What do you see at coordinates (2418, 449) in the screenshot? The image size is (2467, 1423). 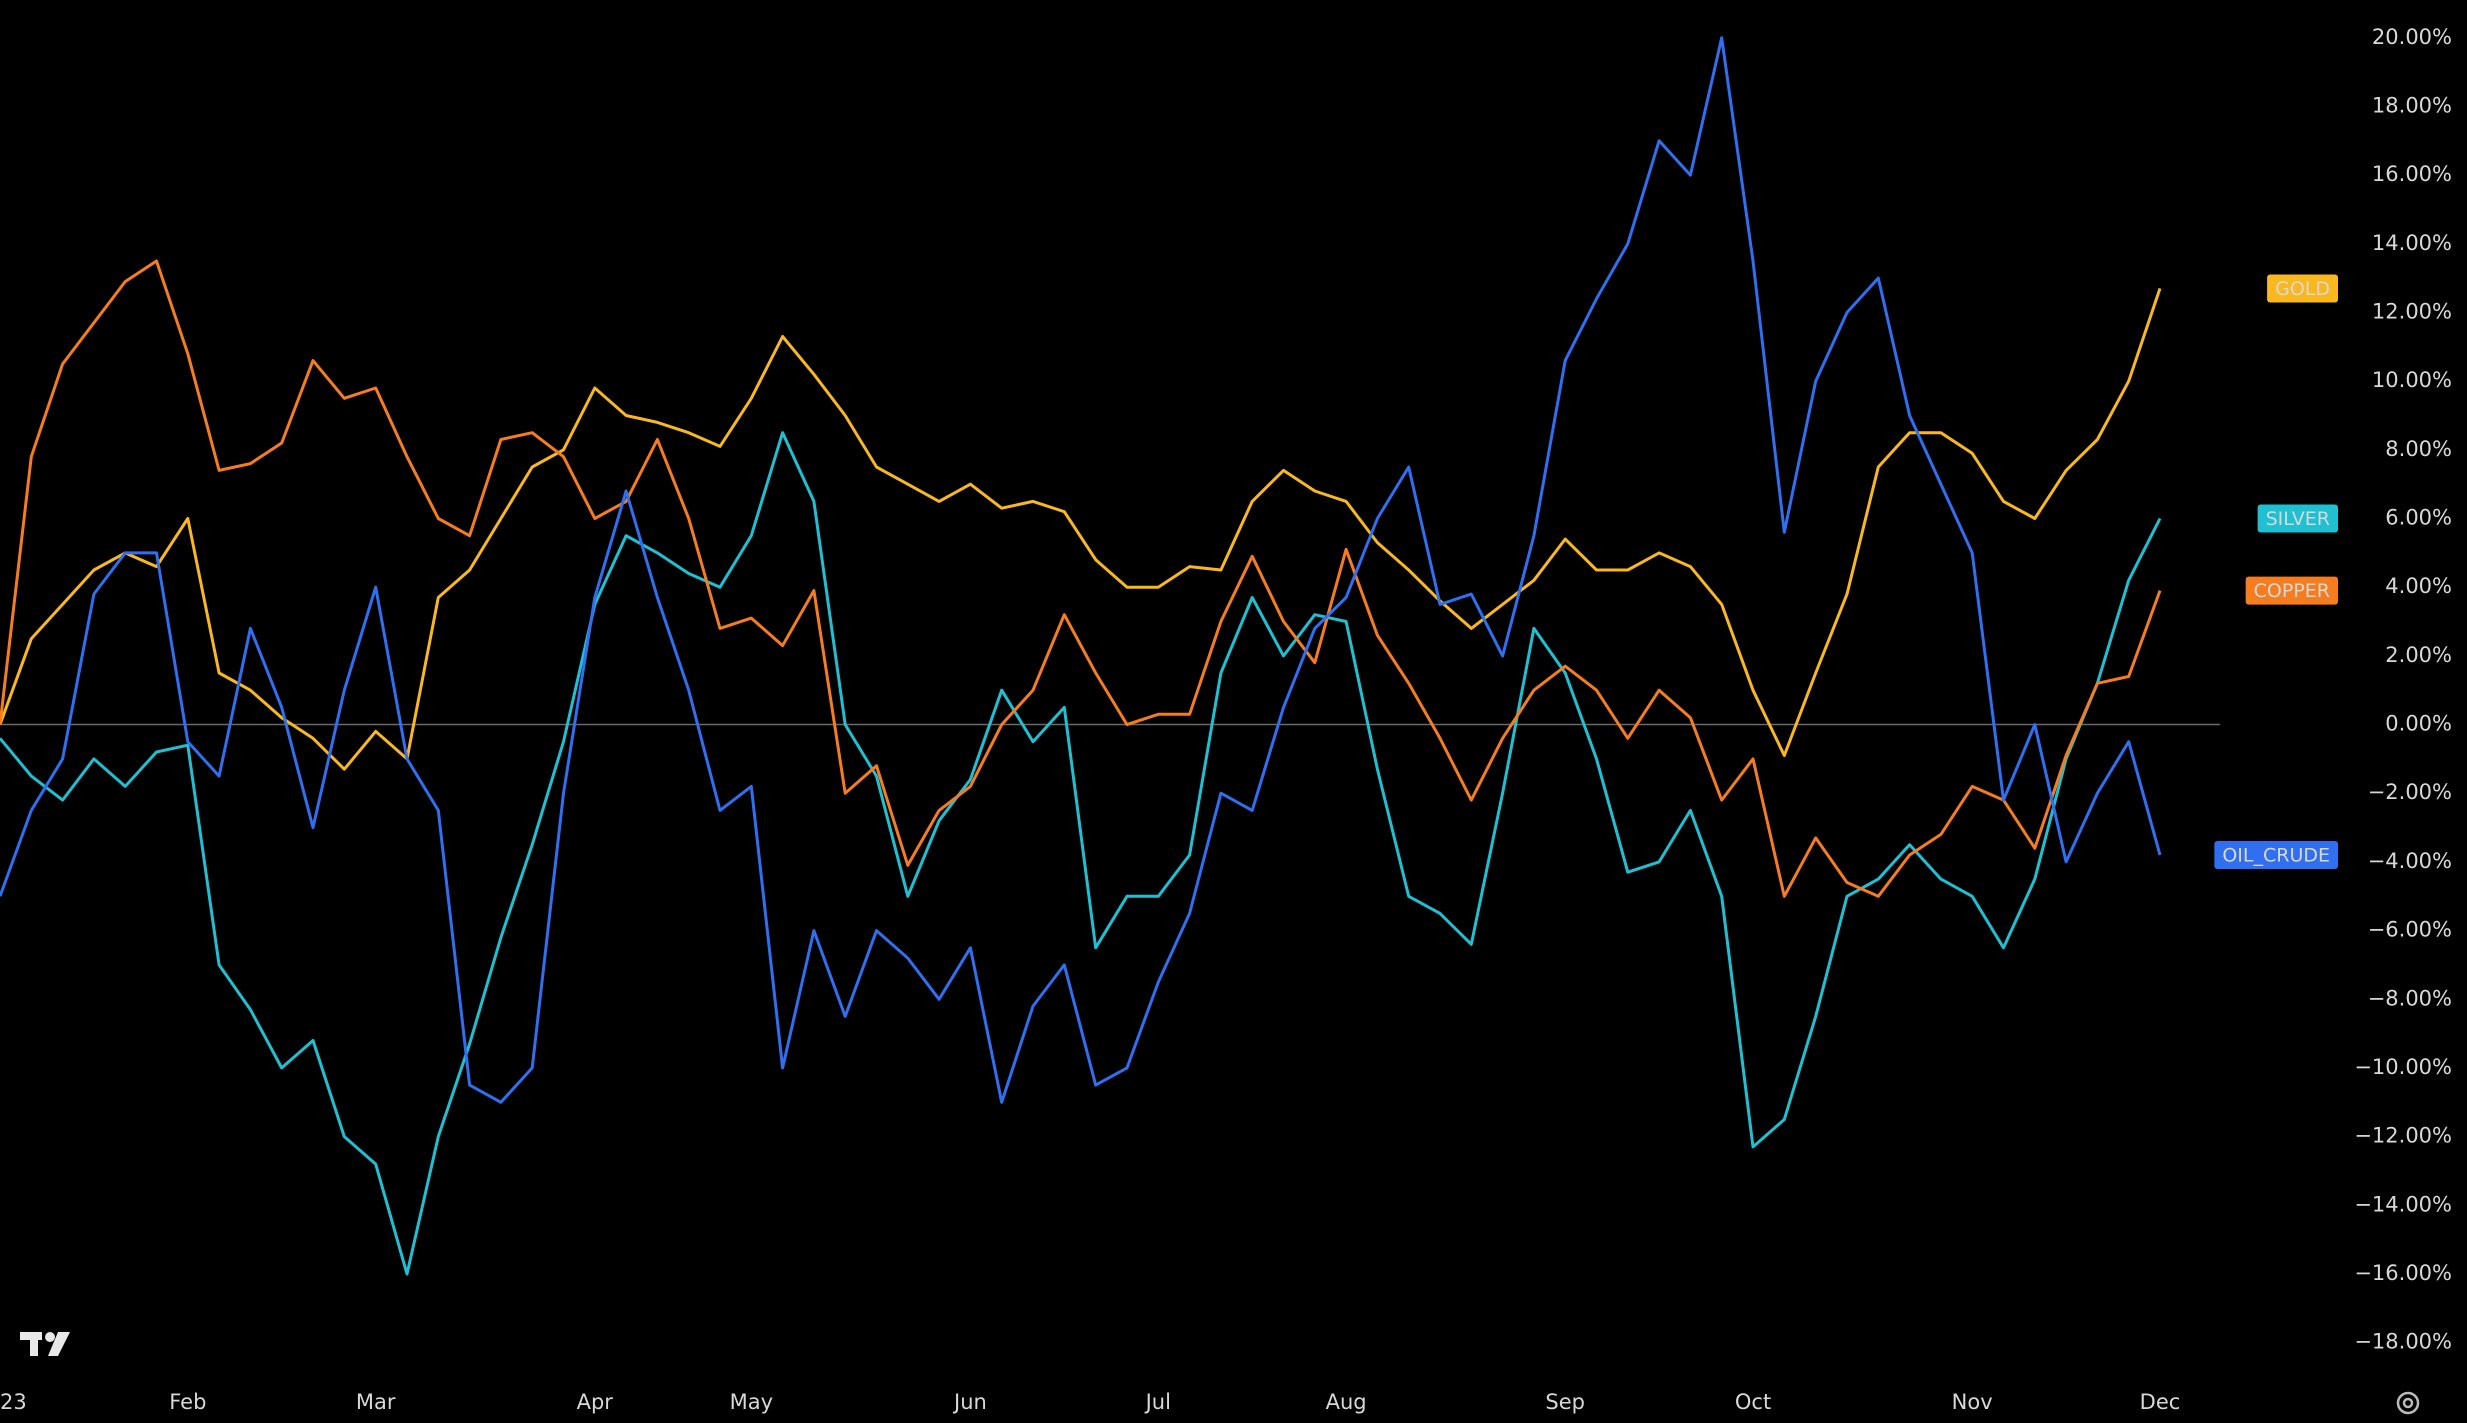 I see `y-tick-label: 8.00%` at bounding box center [2418, 449].